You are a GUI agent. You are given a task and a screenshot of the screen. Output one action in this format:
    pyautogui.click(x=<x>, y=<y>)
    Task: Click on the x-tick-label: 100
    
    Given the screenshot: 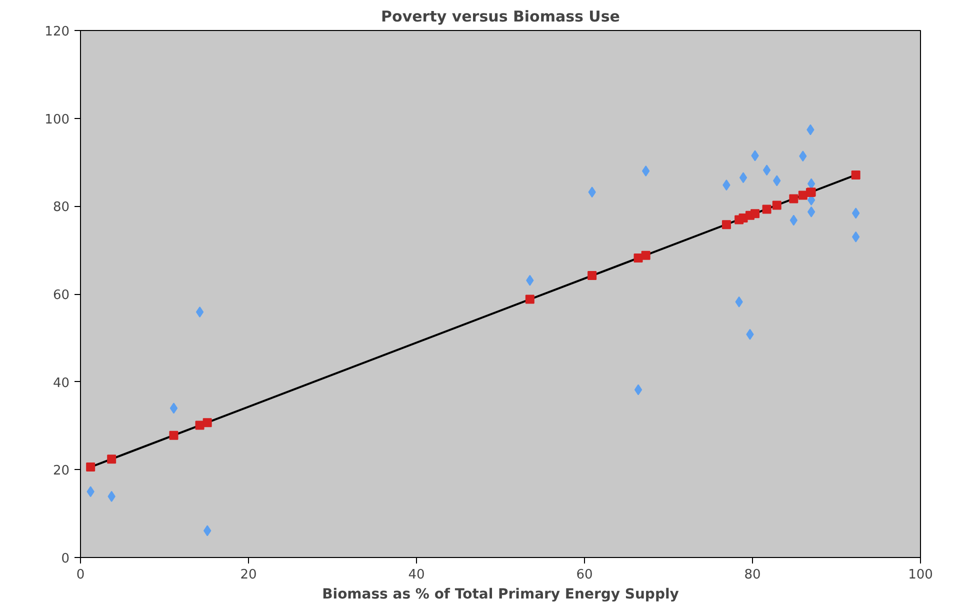 What is the action you would take?
    pyautogui.click(x=920, y=575)
    